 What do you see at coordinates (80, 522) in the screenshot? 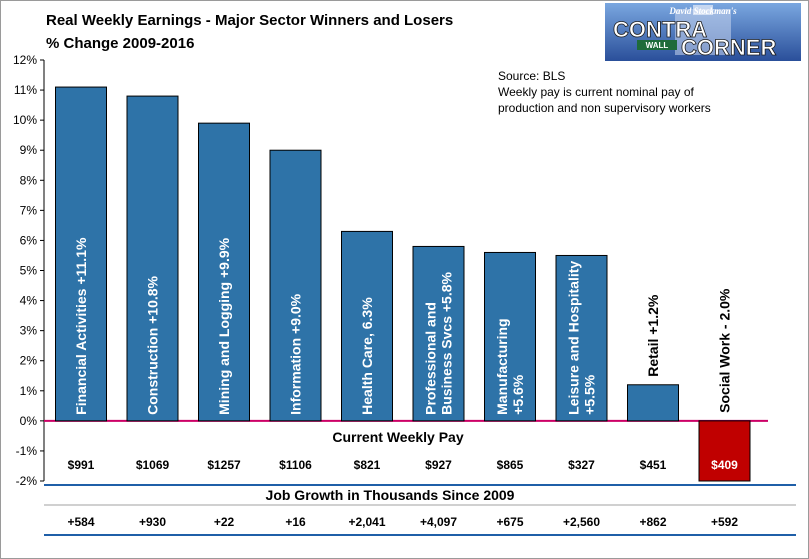
I see `job-growth-value: +584` at bounding box center [80, 522].